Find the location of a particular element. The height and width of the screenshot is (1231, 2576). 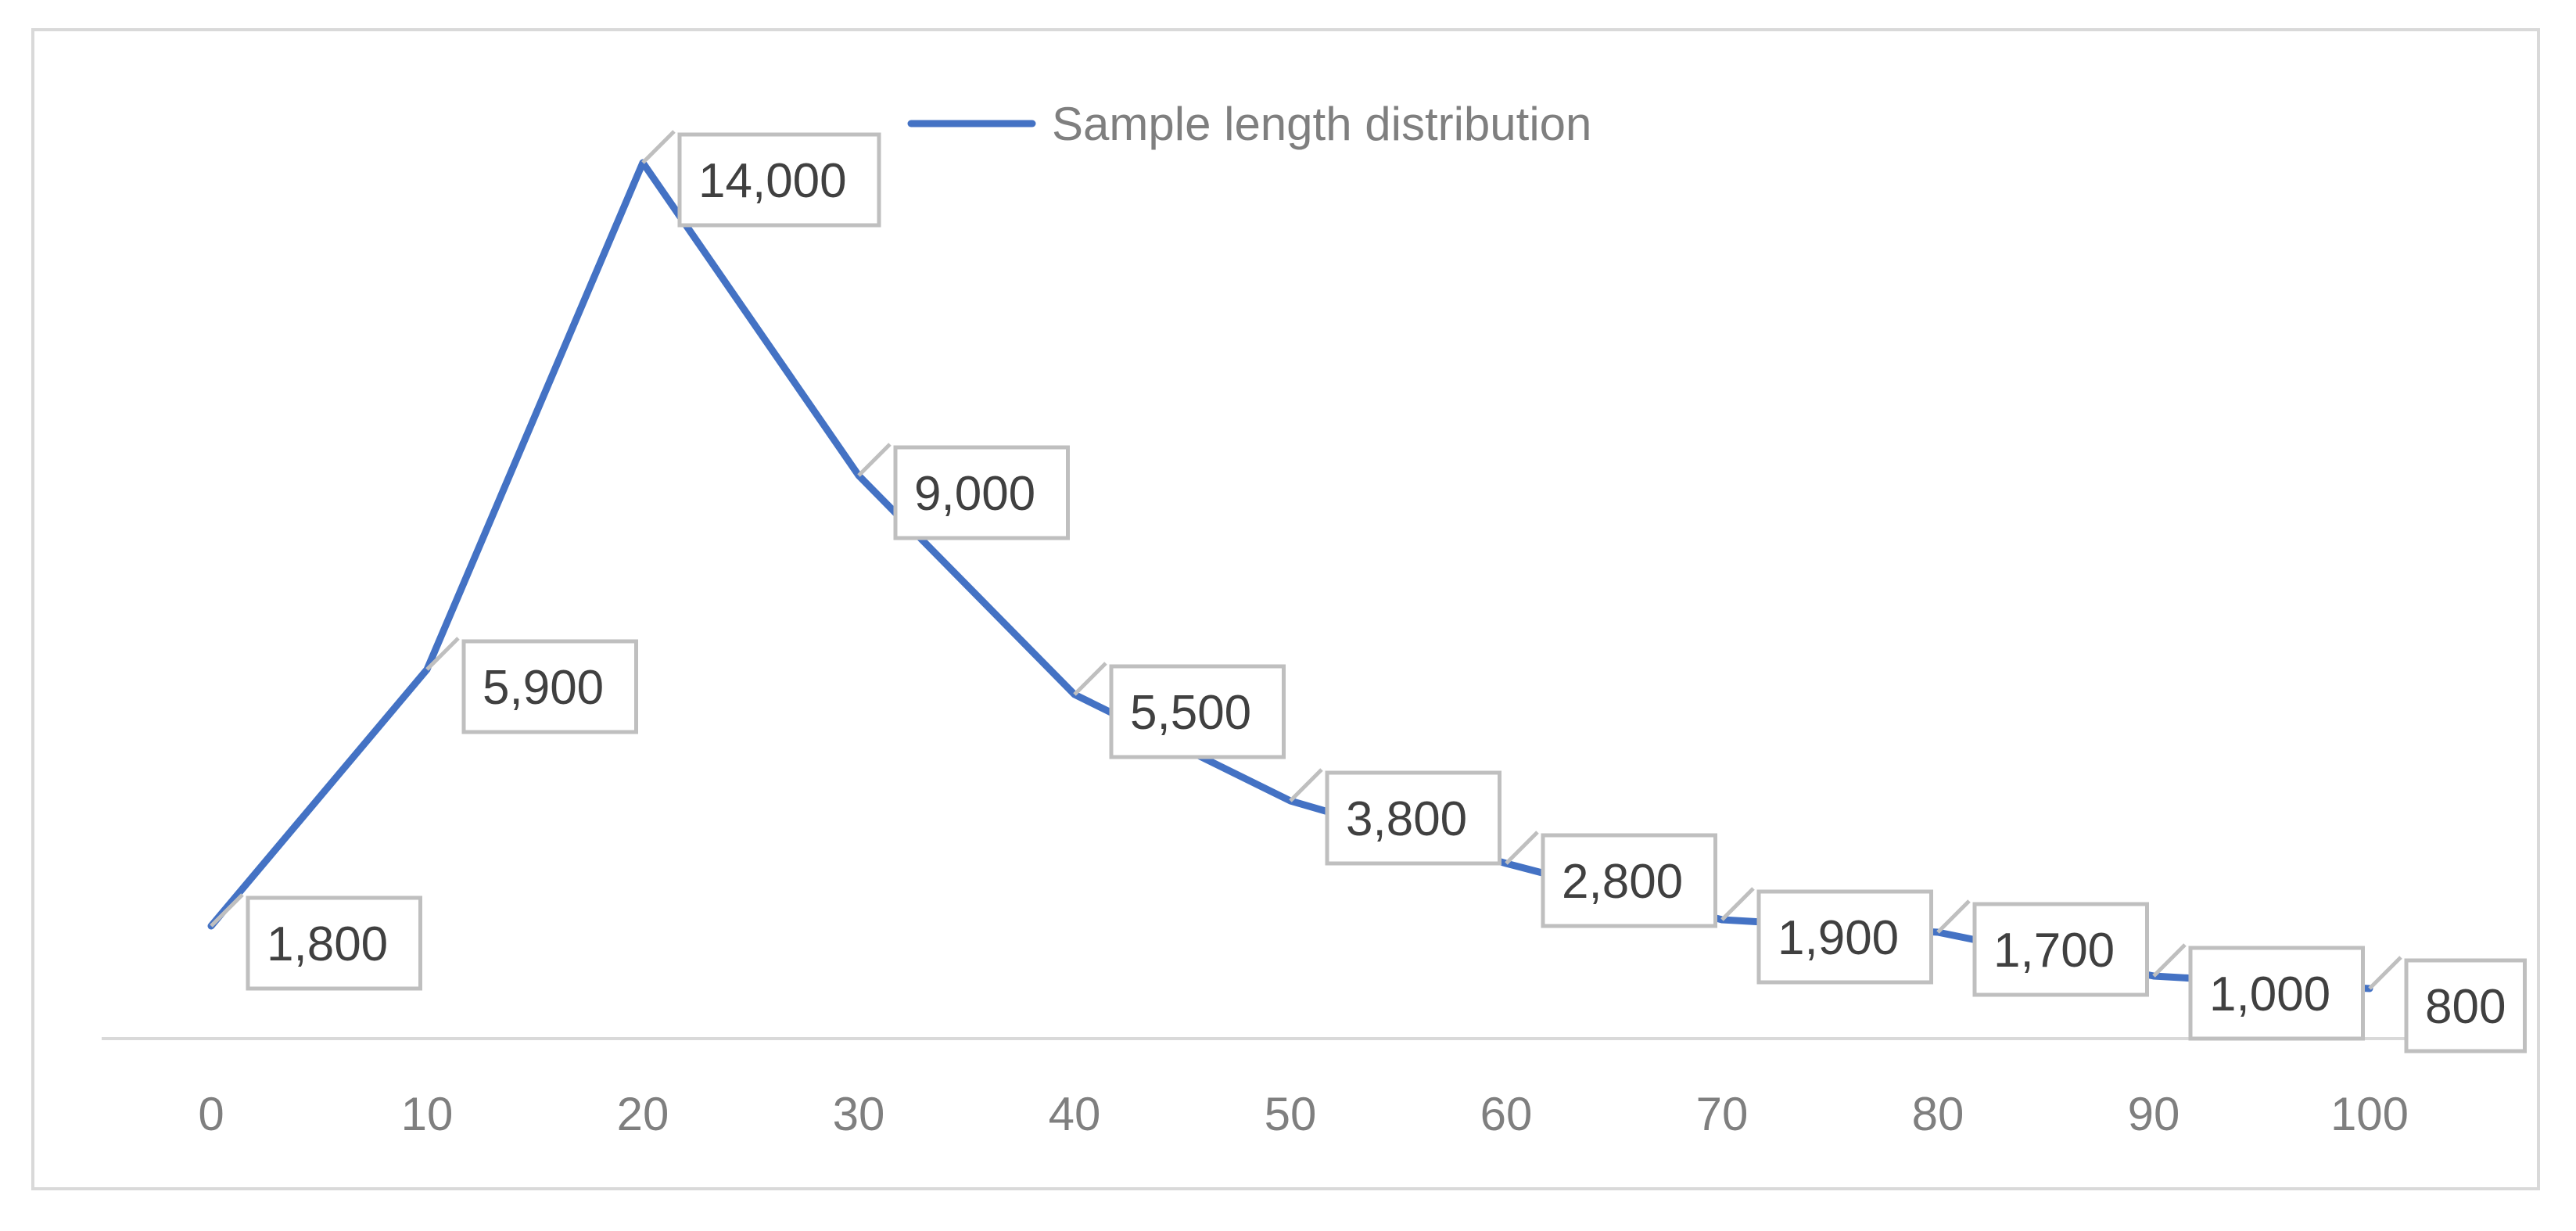

data-label: 1,700 is located at coordinates (2043, 948).